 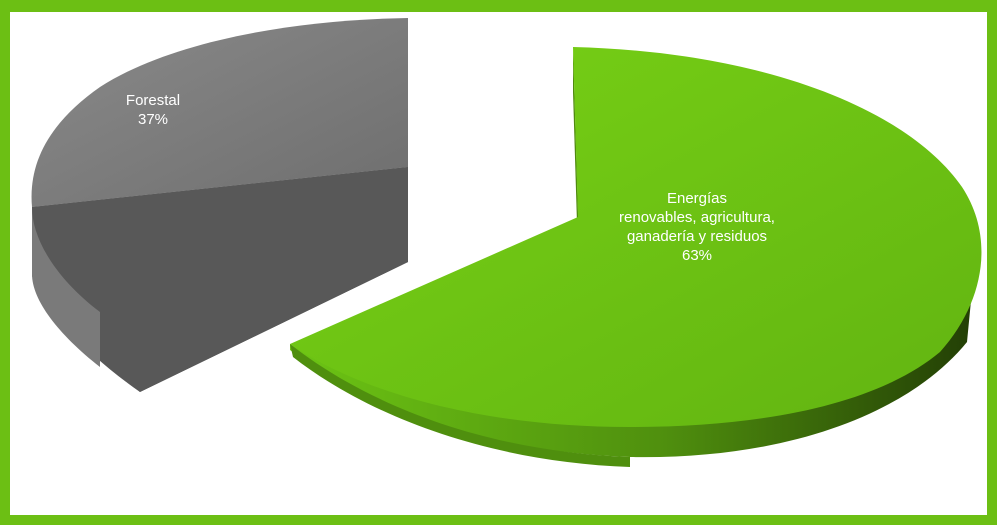 I want to click on slice-energias-cut, so click(x=575, y=152).